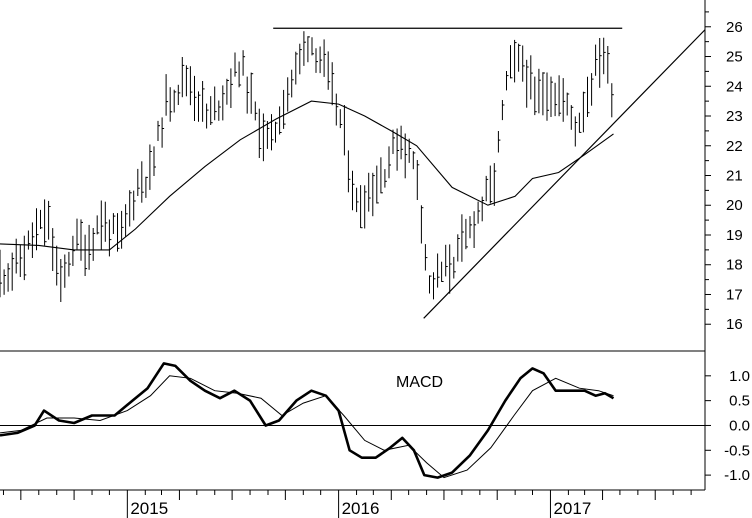 The width and height of the screenshot is (752, 518). Describe the element at coordinates (361, 508) in the screenshot. I see `x-year-label: 2016` at that location.